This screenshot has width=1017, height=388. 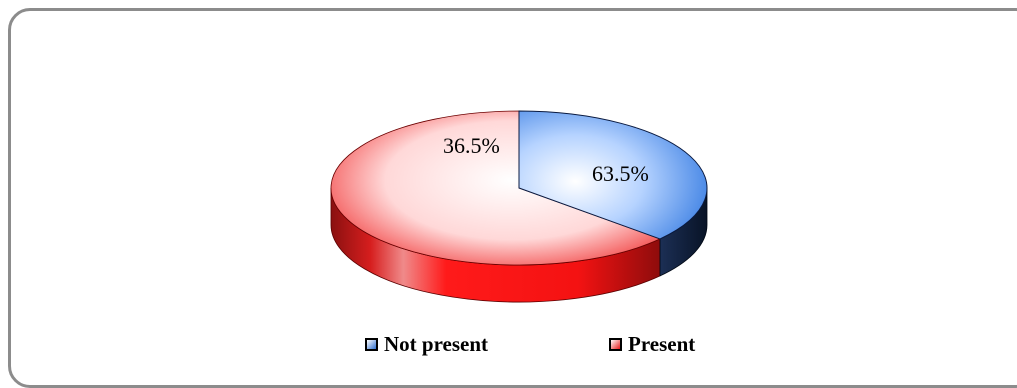 I want to click on legend-label-present: Present, so click(x=662, y=344).